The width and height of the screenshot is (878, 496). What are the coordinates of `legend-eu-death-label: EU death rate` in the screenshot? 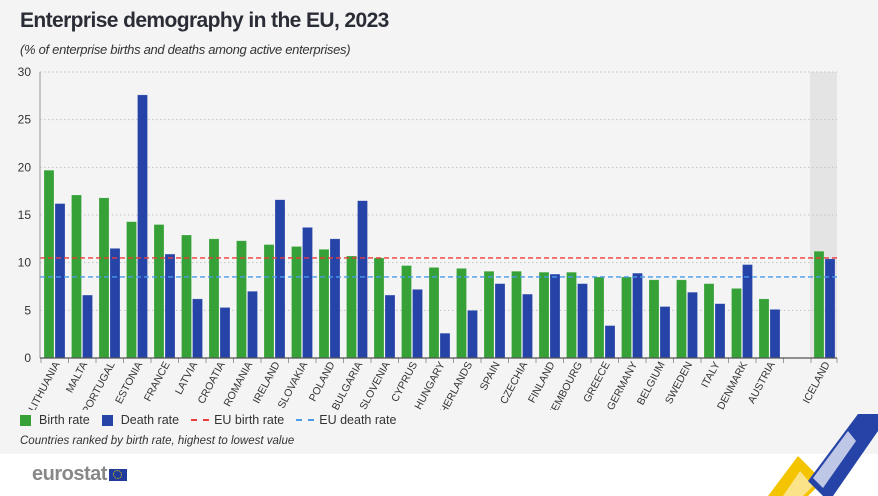 It's located at (358, 420).